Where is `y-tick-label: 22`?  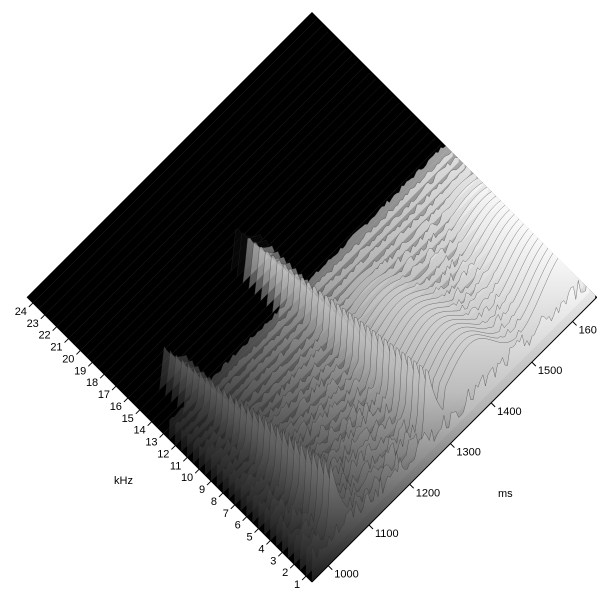 y-tick-label: 22 is located at coordinates (44, 336).